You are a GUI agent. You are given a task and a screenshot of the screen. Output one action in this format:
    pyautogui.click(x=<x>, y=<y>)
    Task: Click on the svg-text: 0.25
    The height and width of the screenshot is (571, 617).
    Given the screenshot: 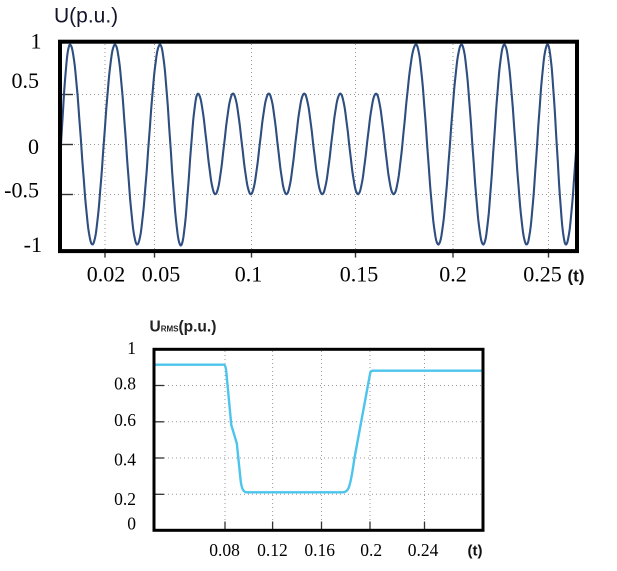 What is the action you would take?
    pyautogui.click(x=542, y=274)
    